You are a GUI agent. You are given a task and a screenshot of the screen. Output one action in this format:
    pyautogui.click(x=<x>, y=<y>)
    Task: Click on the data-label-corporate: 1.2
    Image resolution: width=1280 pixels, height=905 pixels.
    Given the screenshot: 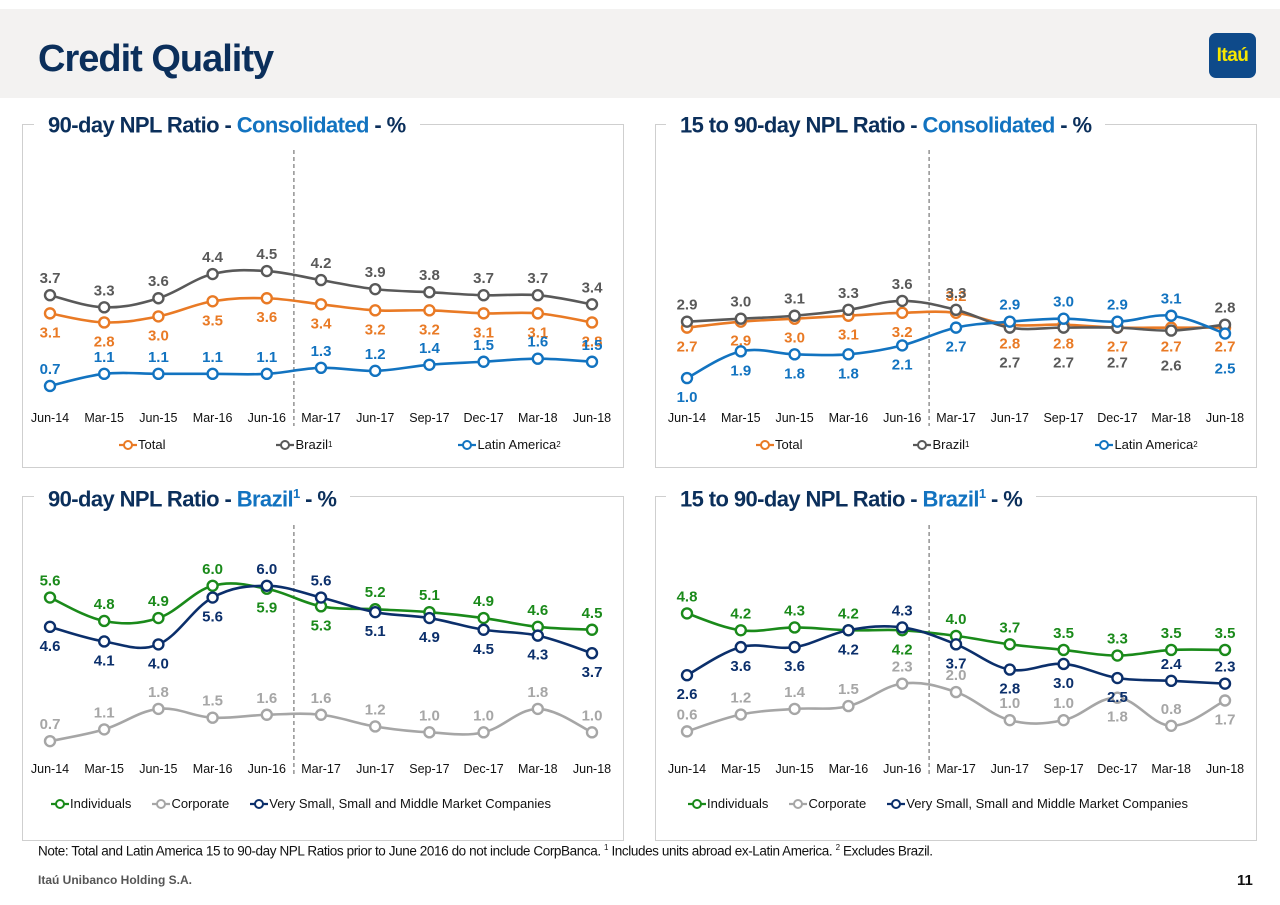 What is the action you would take?
    pyautogui.click(x=740, y=698)
    